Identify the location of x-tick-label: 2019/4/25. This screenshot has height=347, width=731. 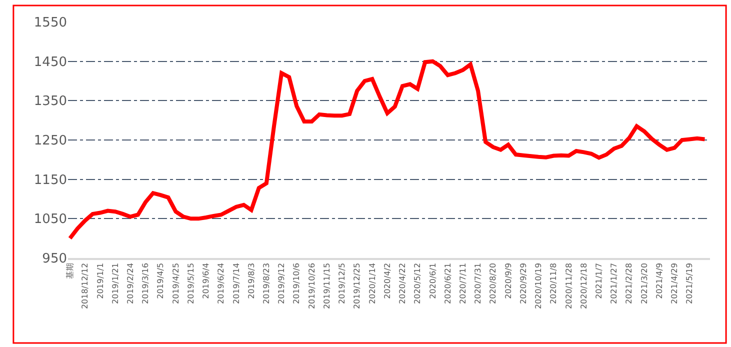
(175, 283).